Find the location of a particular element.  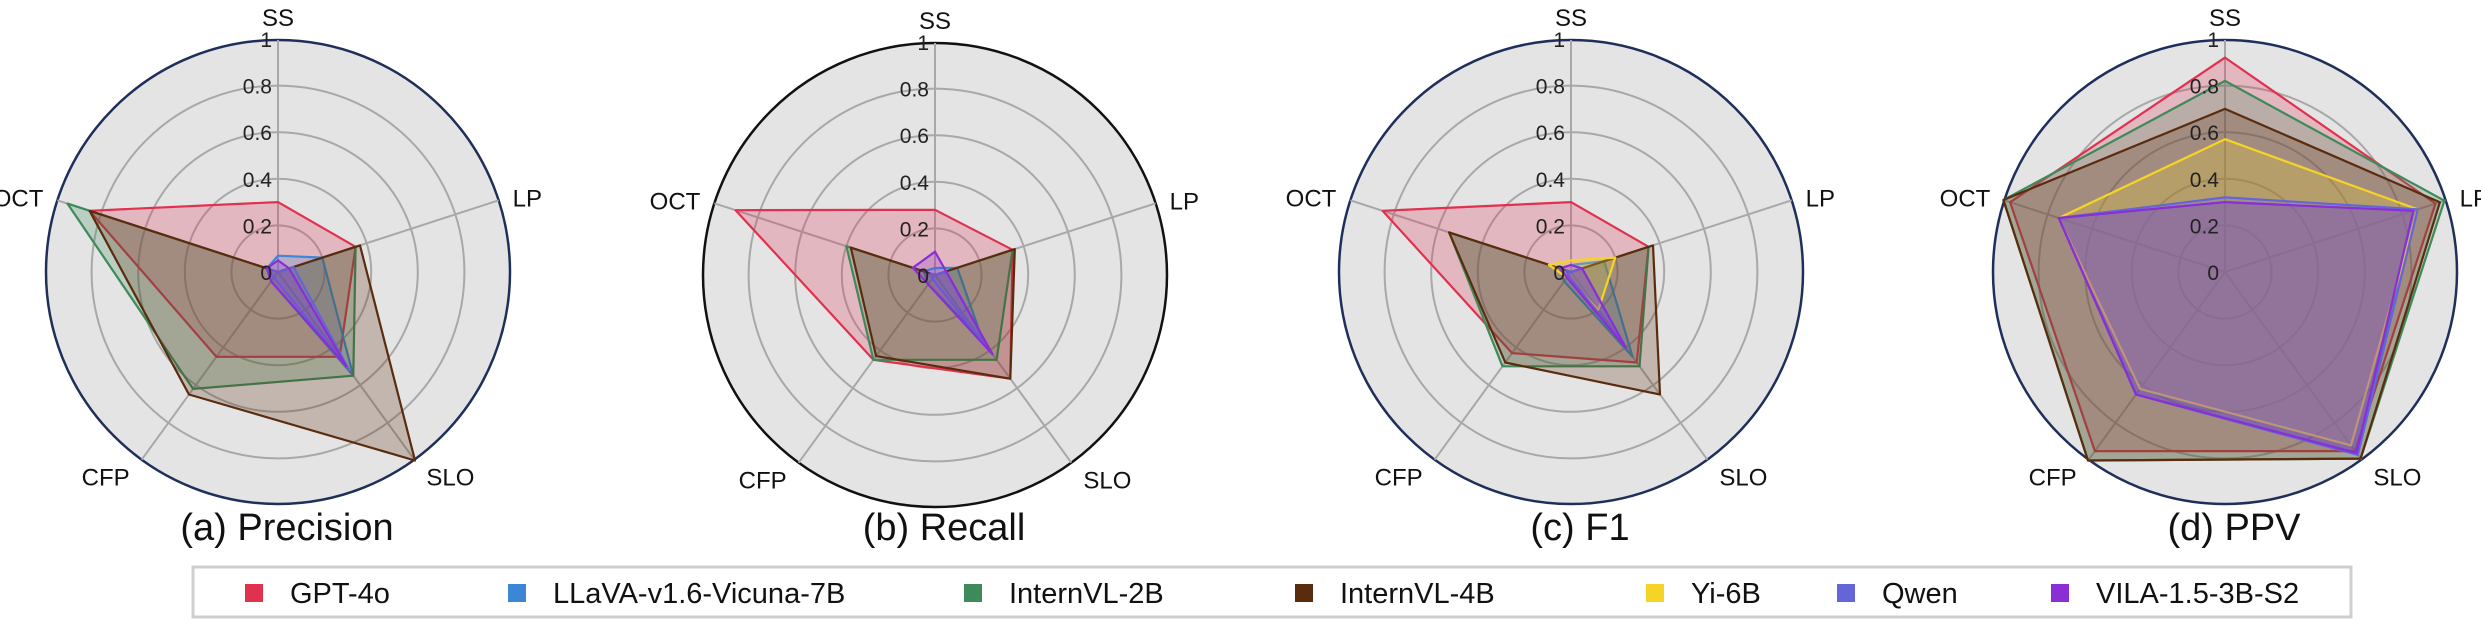

legend-label: InternVL-2B is located at coordinates (1086, 594).